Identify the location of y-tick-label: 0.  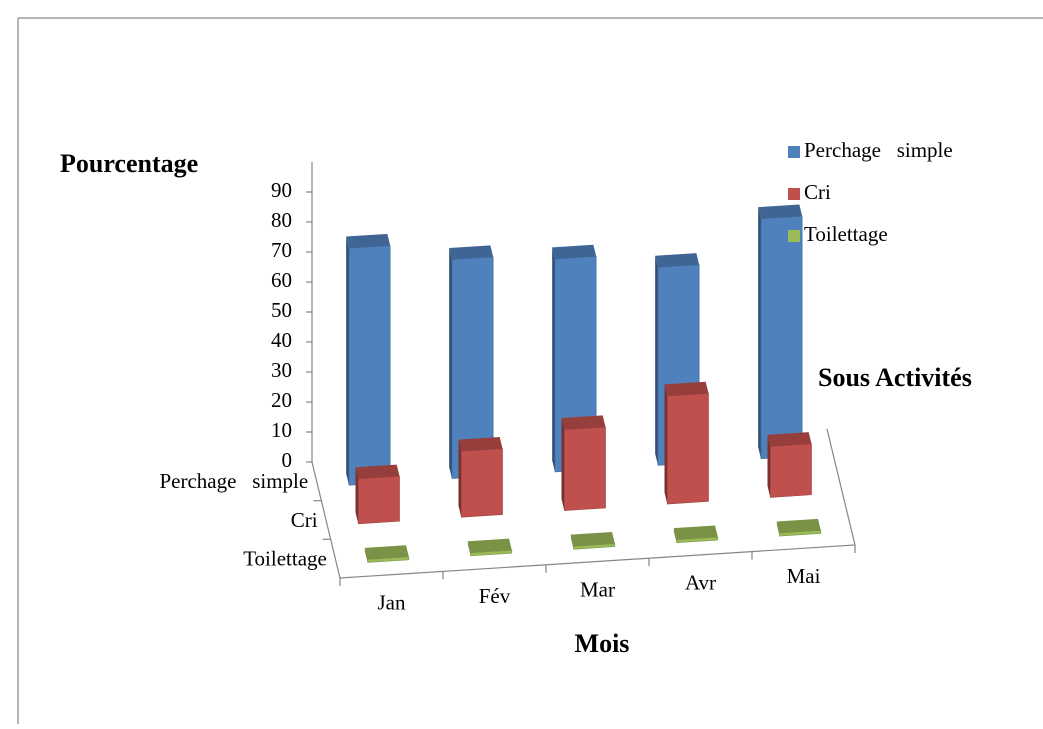
(287, 460).